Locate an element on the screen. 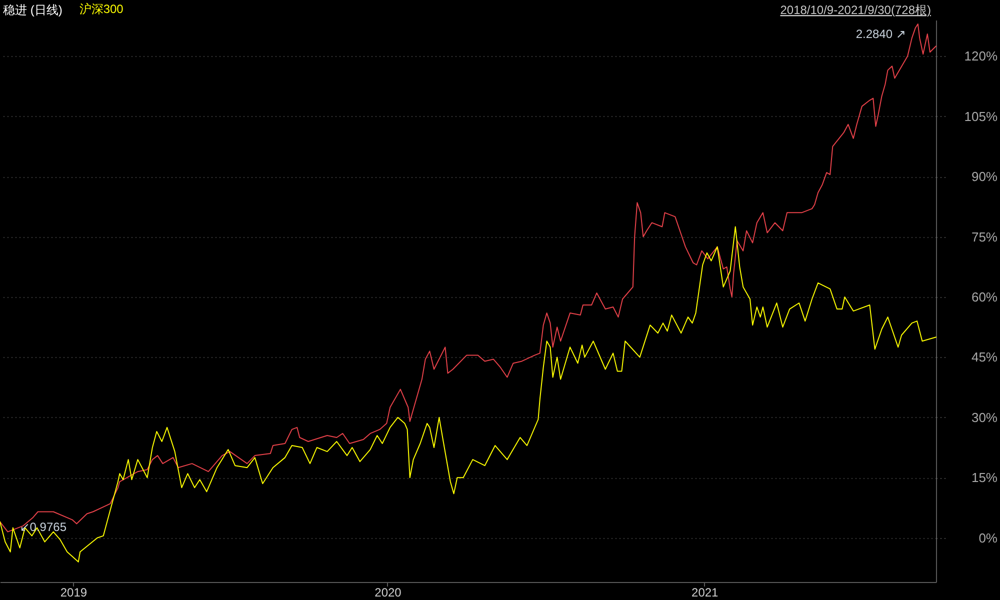 The height and width of the screenshot is (600, 1000). x-tick-label: 2021 is located at coordinates (705, 593).